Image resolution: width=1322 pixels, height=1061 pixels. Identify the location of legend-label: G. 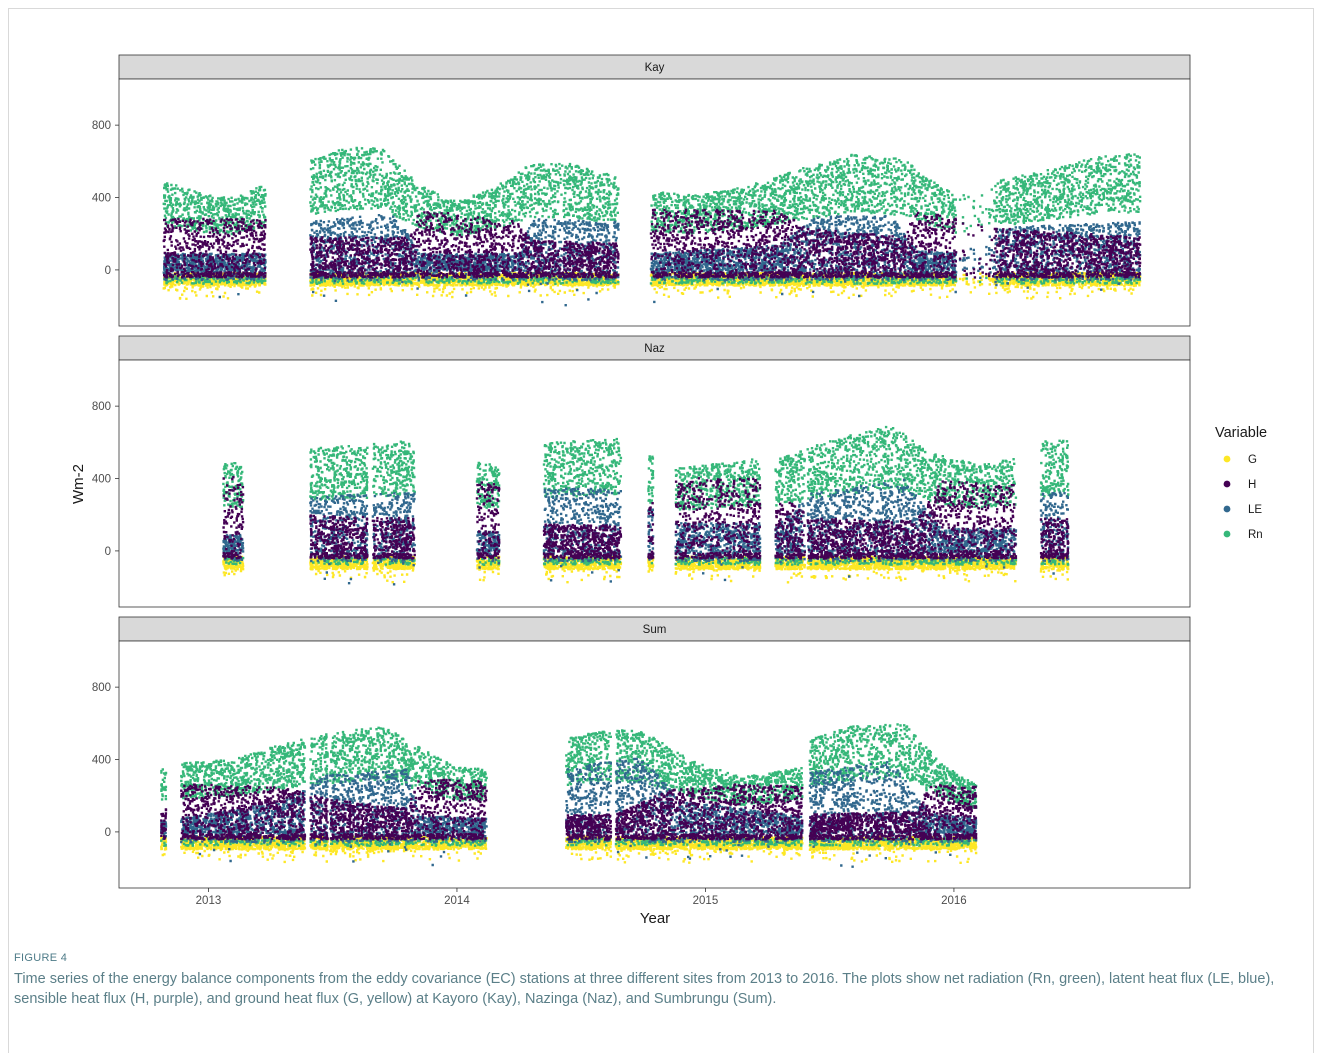
(1252, 460).